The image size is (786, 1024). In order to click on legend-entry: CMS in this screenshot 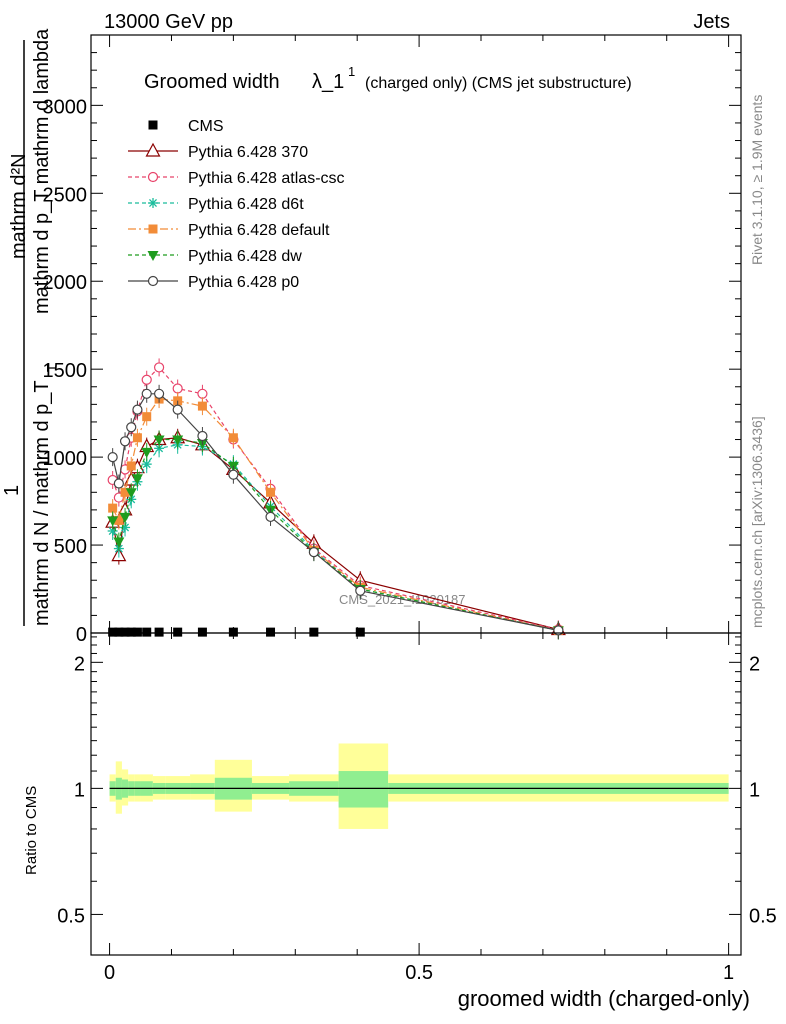, I will do `click(186, 126)`.